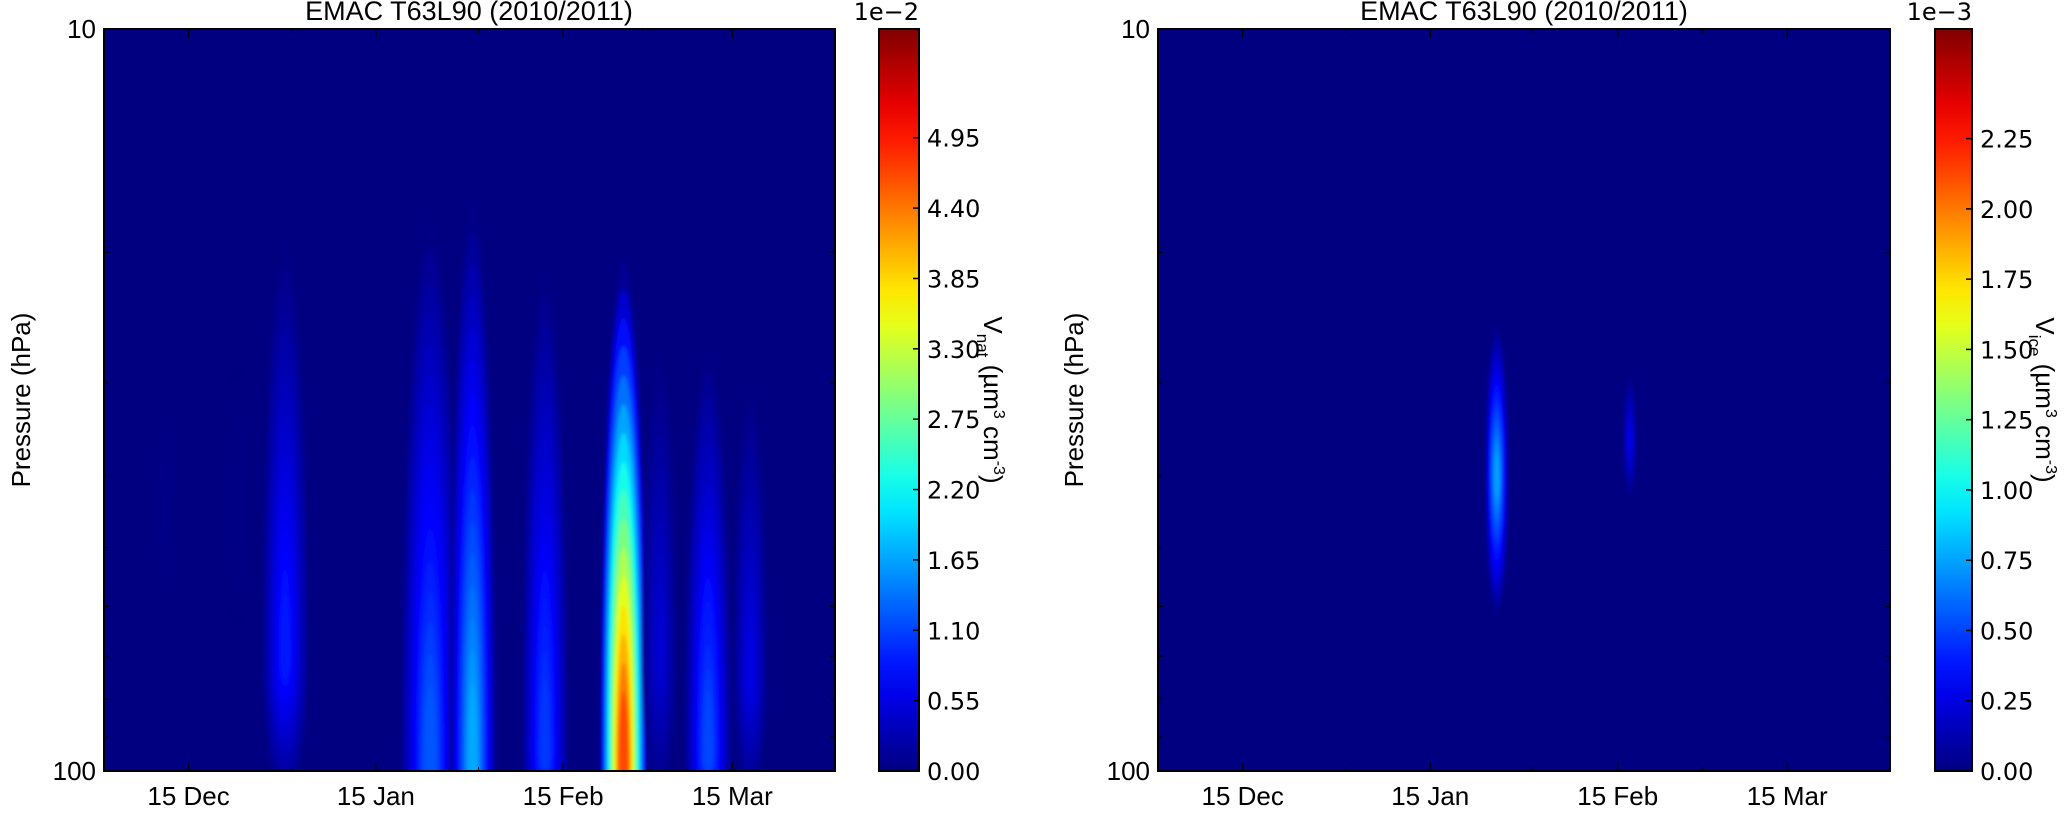  What do you see at coordinates (2042, 399) in the screenshot?
I see `colorbar-label: Vice (µm3 cm-3)` at bounding box center [2042, 399].